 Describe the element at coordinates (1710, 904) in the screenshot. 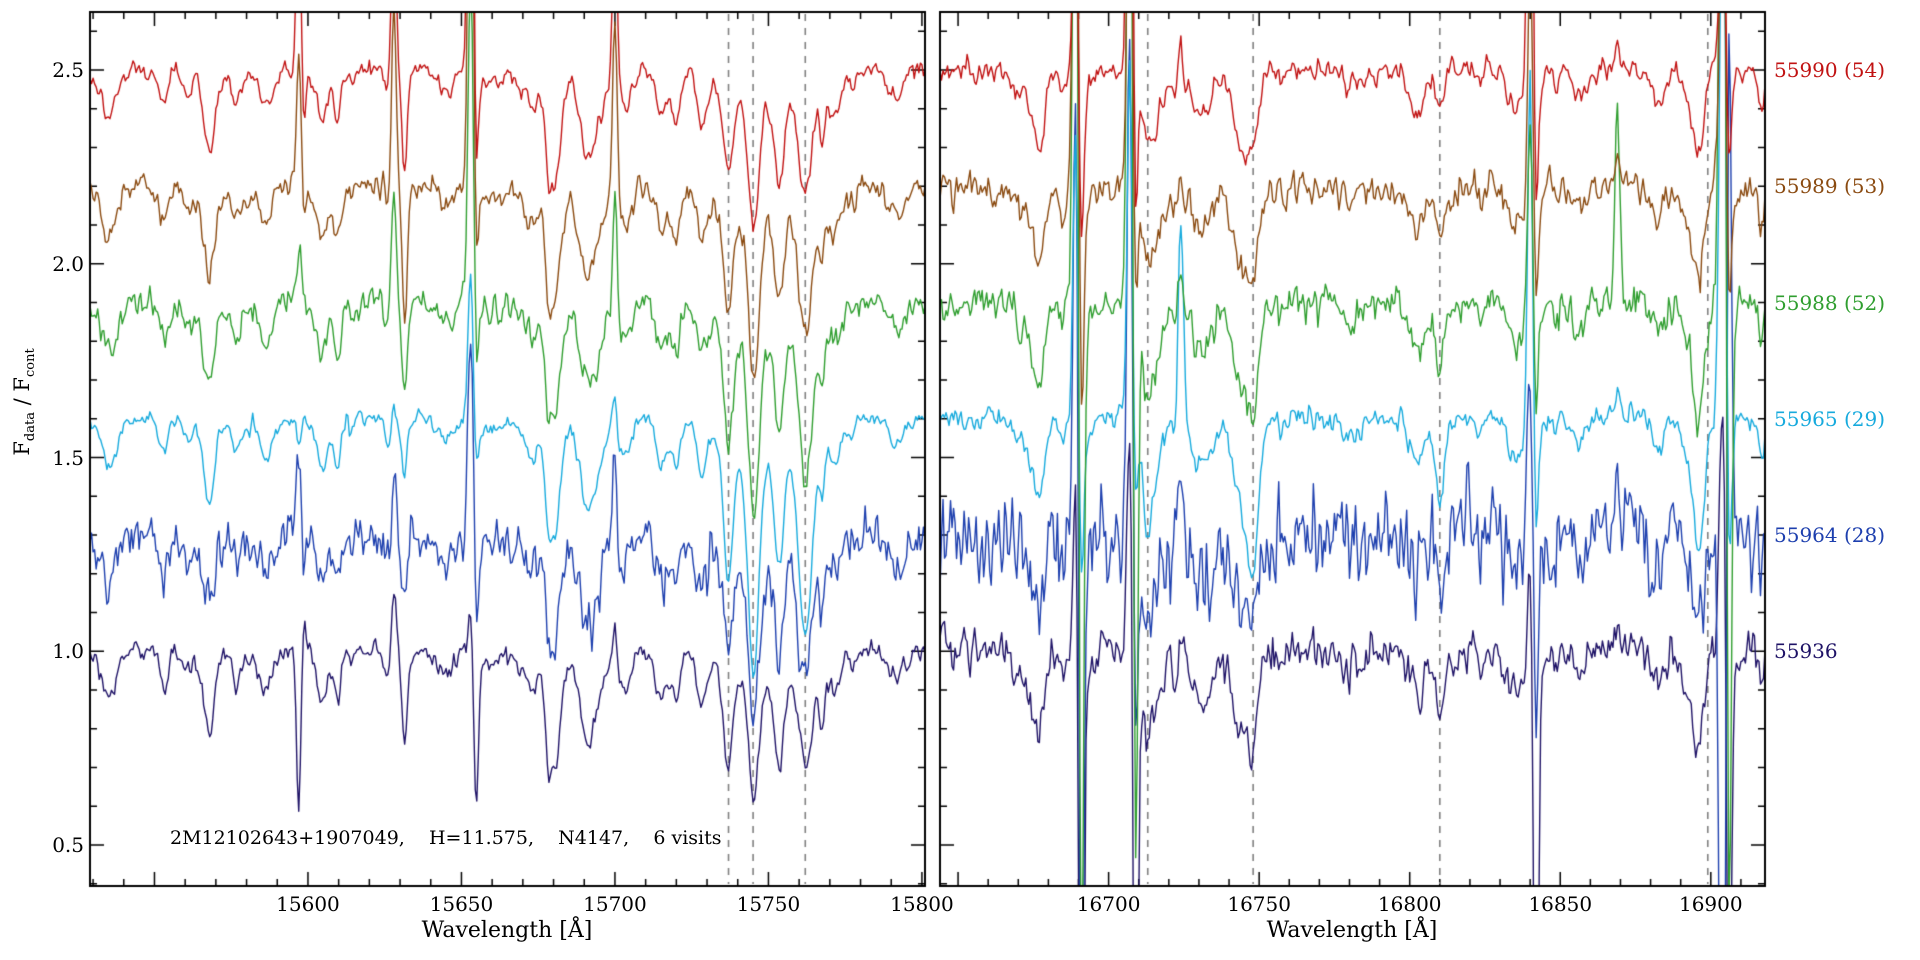

I see `x-tick-label: 16900` at that location.